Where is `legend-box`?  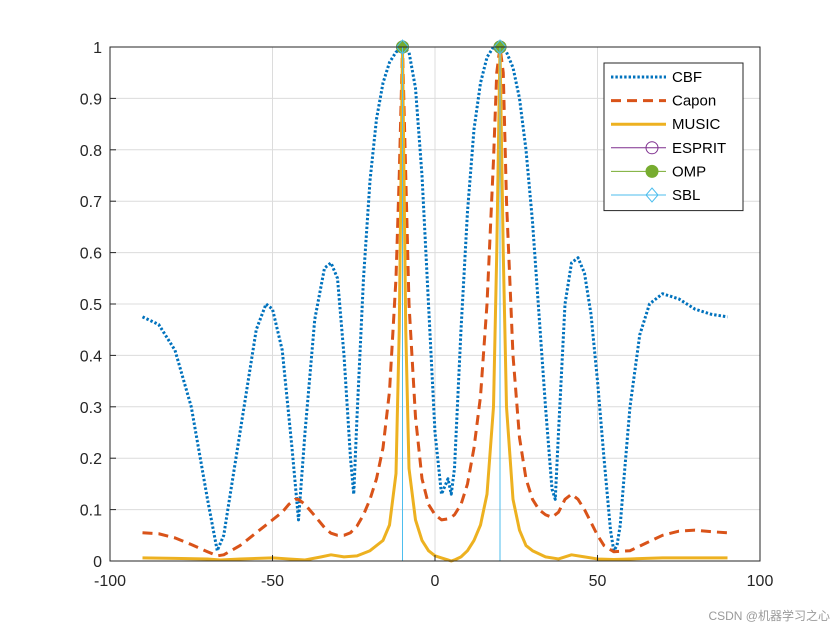 legend-box is located at coordinates (673, 137).